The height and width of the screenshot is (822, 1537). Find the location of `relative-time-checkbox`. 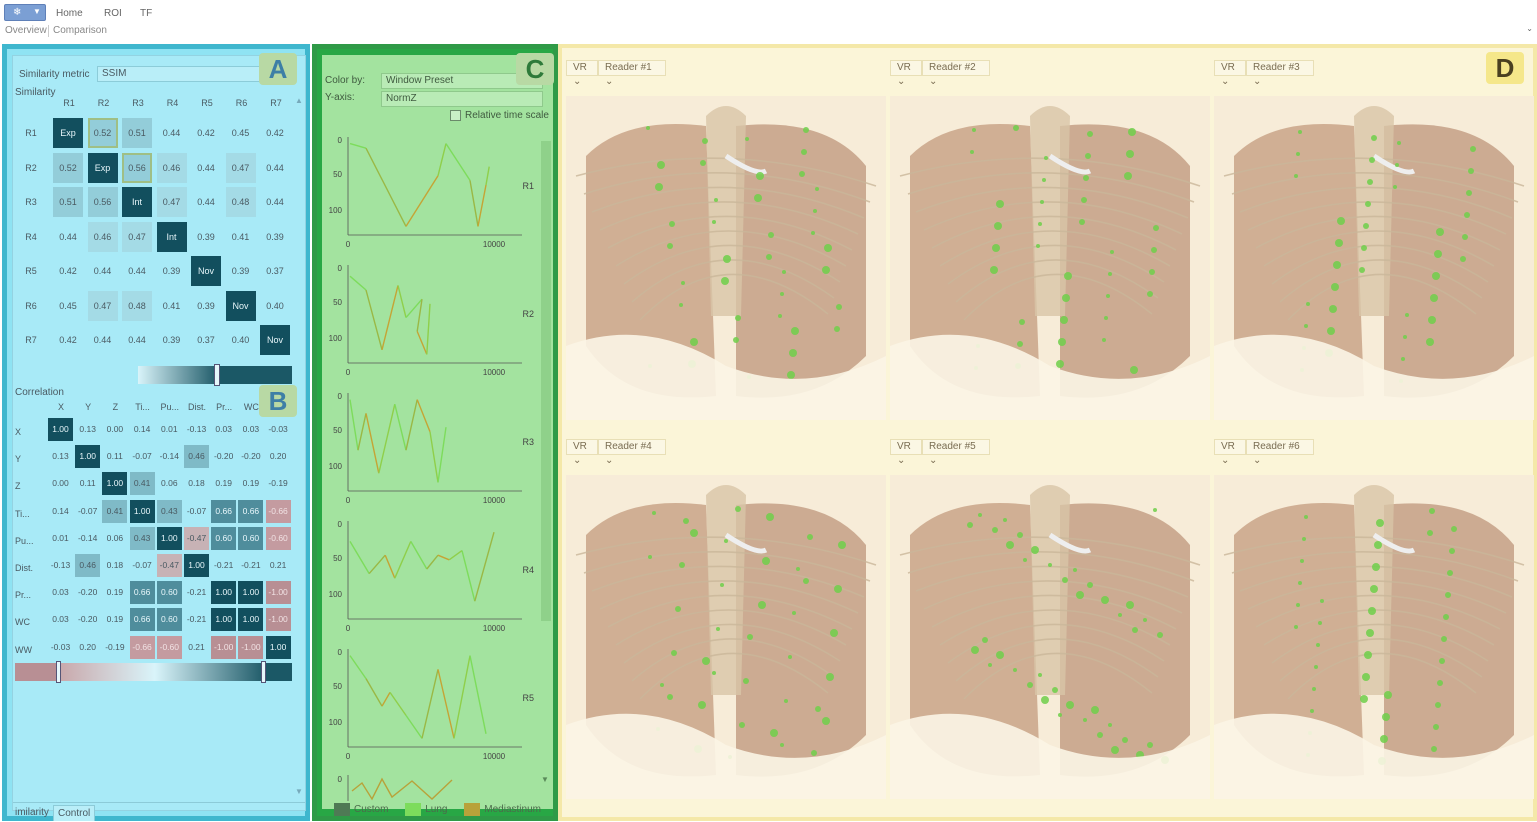

relative-time-checkbox is located at coordinates (455, 115).